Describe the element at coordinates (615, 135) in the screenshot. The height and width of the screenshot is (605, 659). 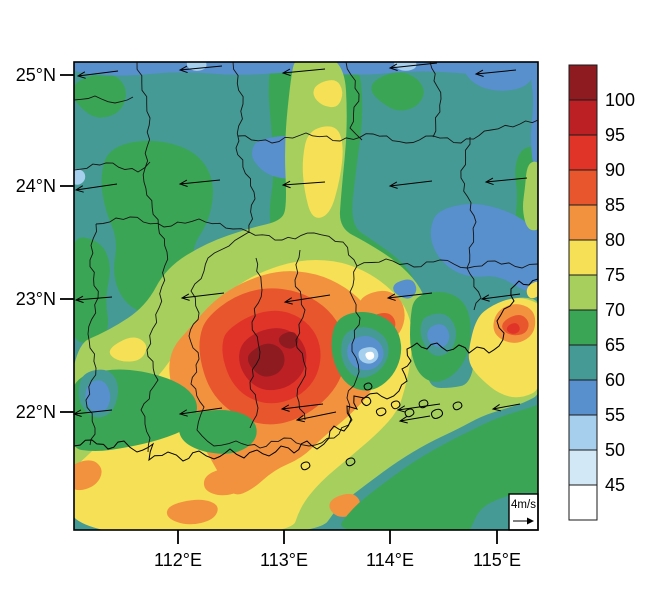
I see `colorbar-tick-label: 95` at that location.